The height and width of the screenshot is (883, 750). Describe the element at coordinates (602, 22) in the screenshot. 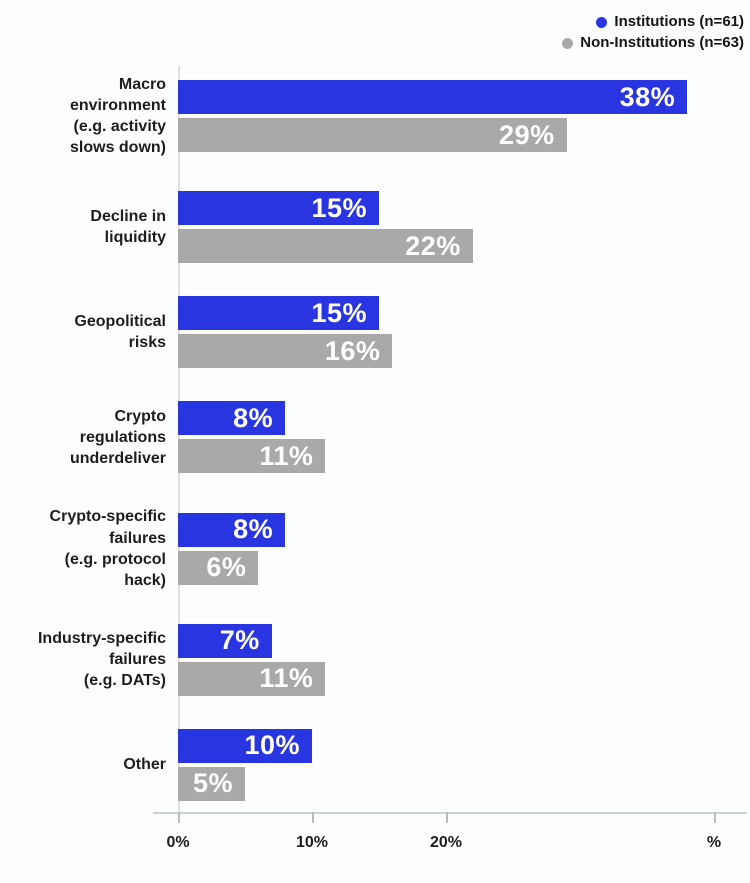

I see `institutions-dot-icon` at that location.